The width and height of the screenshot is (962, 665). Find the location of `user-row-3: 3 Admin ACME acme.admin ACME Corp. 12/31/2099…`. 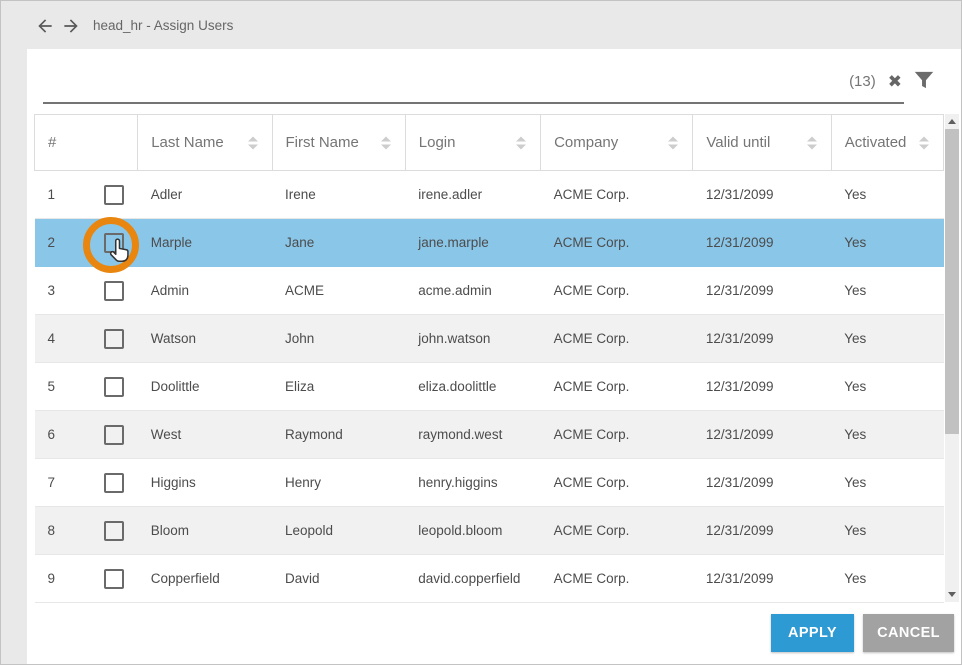

user-row-3: 3 Admin ACME acme.admin ACME Corp. 12/31/2099… is located at coordinates (489, 290).